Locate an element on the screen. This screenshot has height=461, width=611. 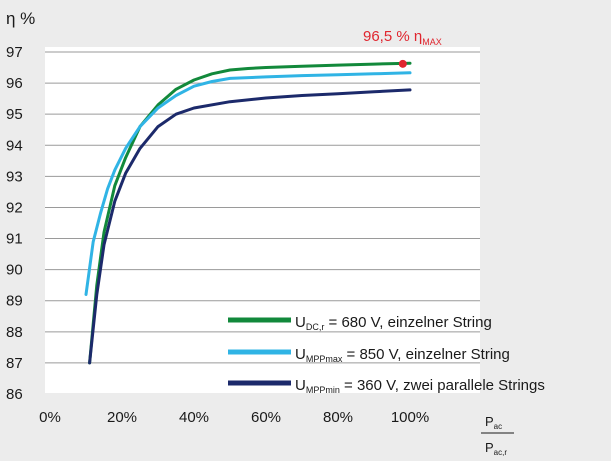
svg-text: 96,5 % ηMAX is located at coordinates (402, 37).